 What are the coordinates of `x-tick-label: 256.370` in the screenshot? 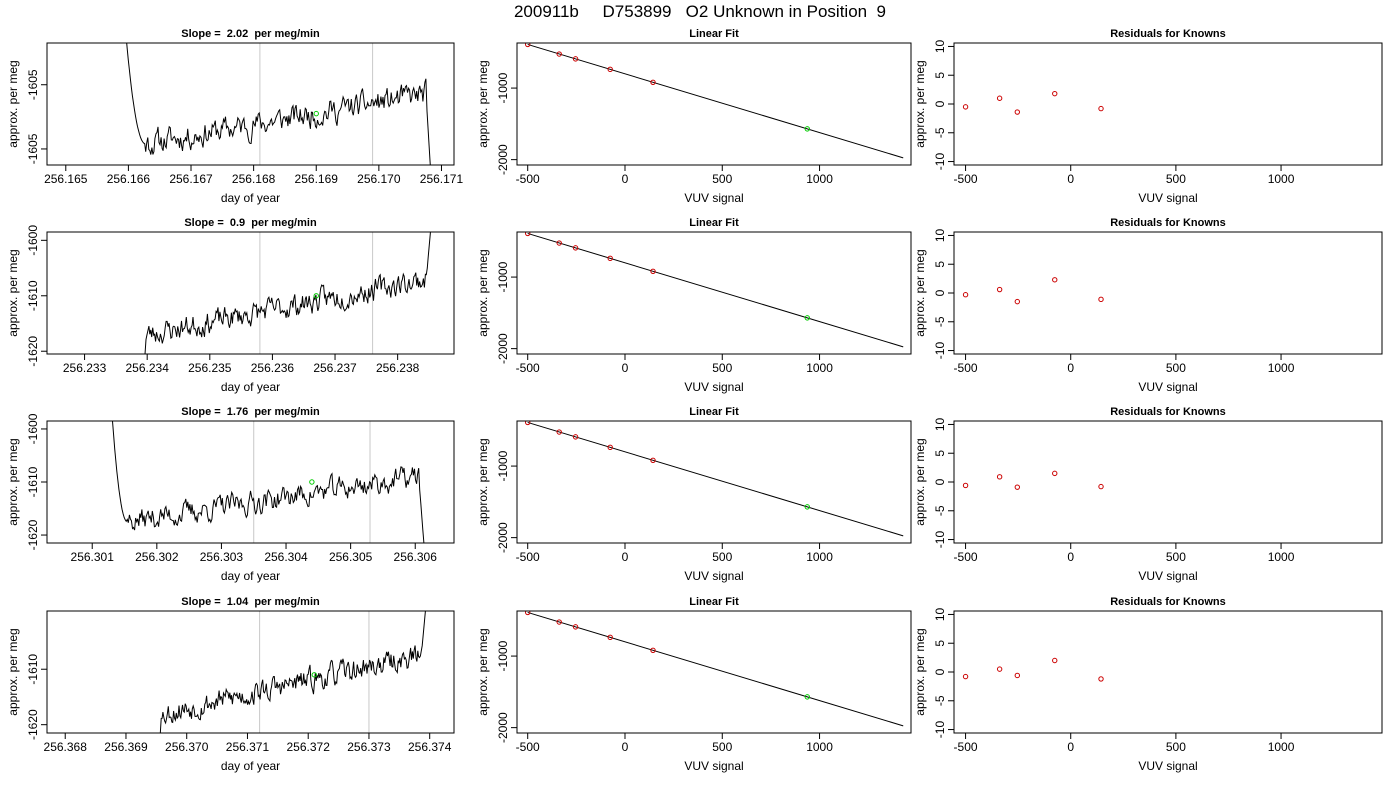 It's located at (187, 747).